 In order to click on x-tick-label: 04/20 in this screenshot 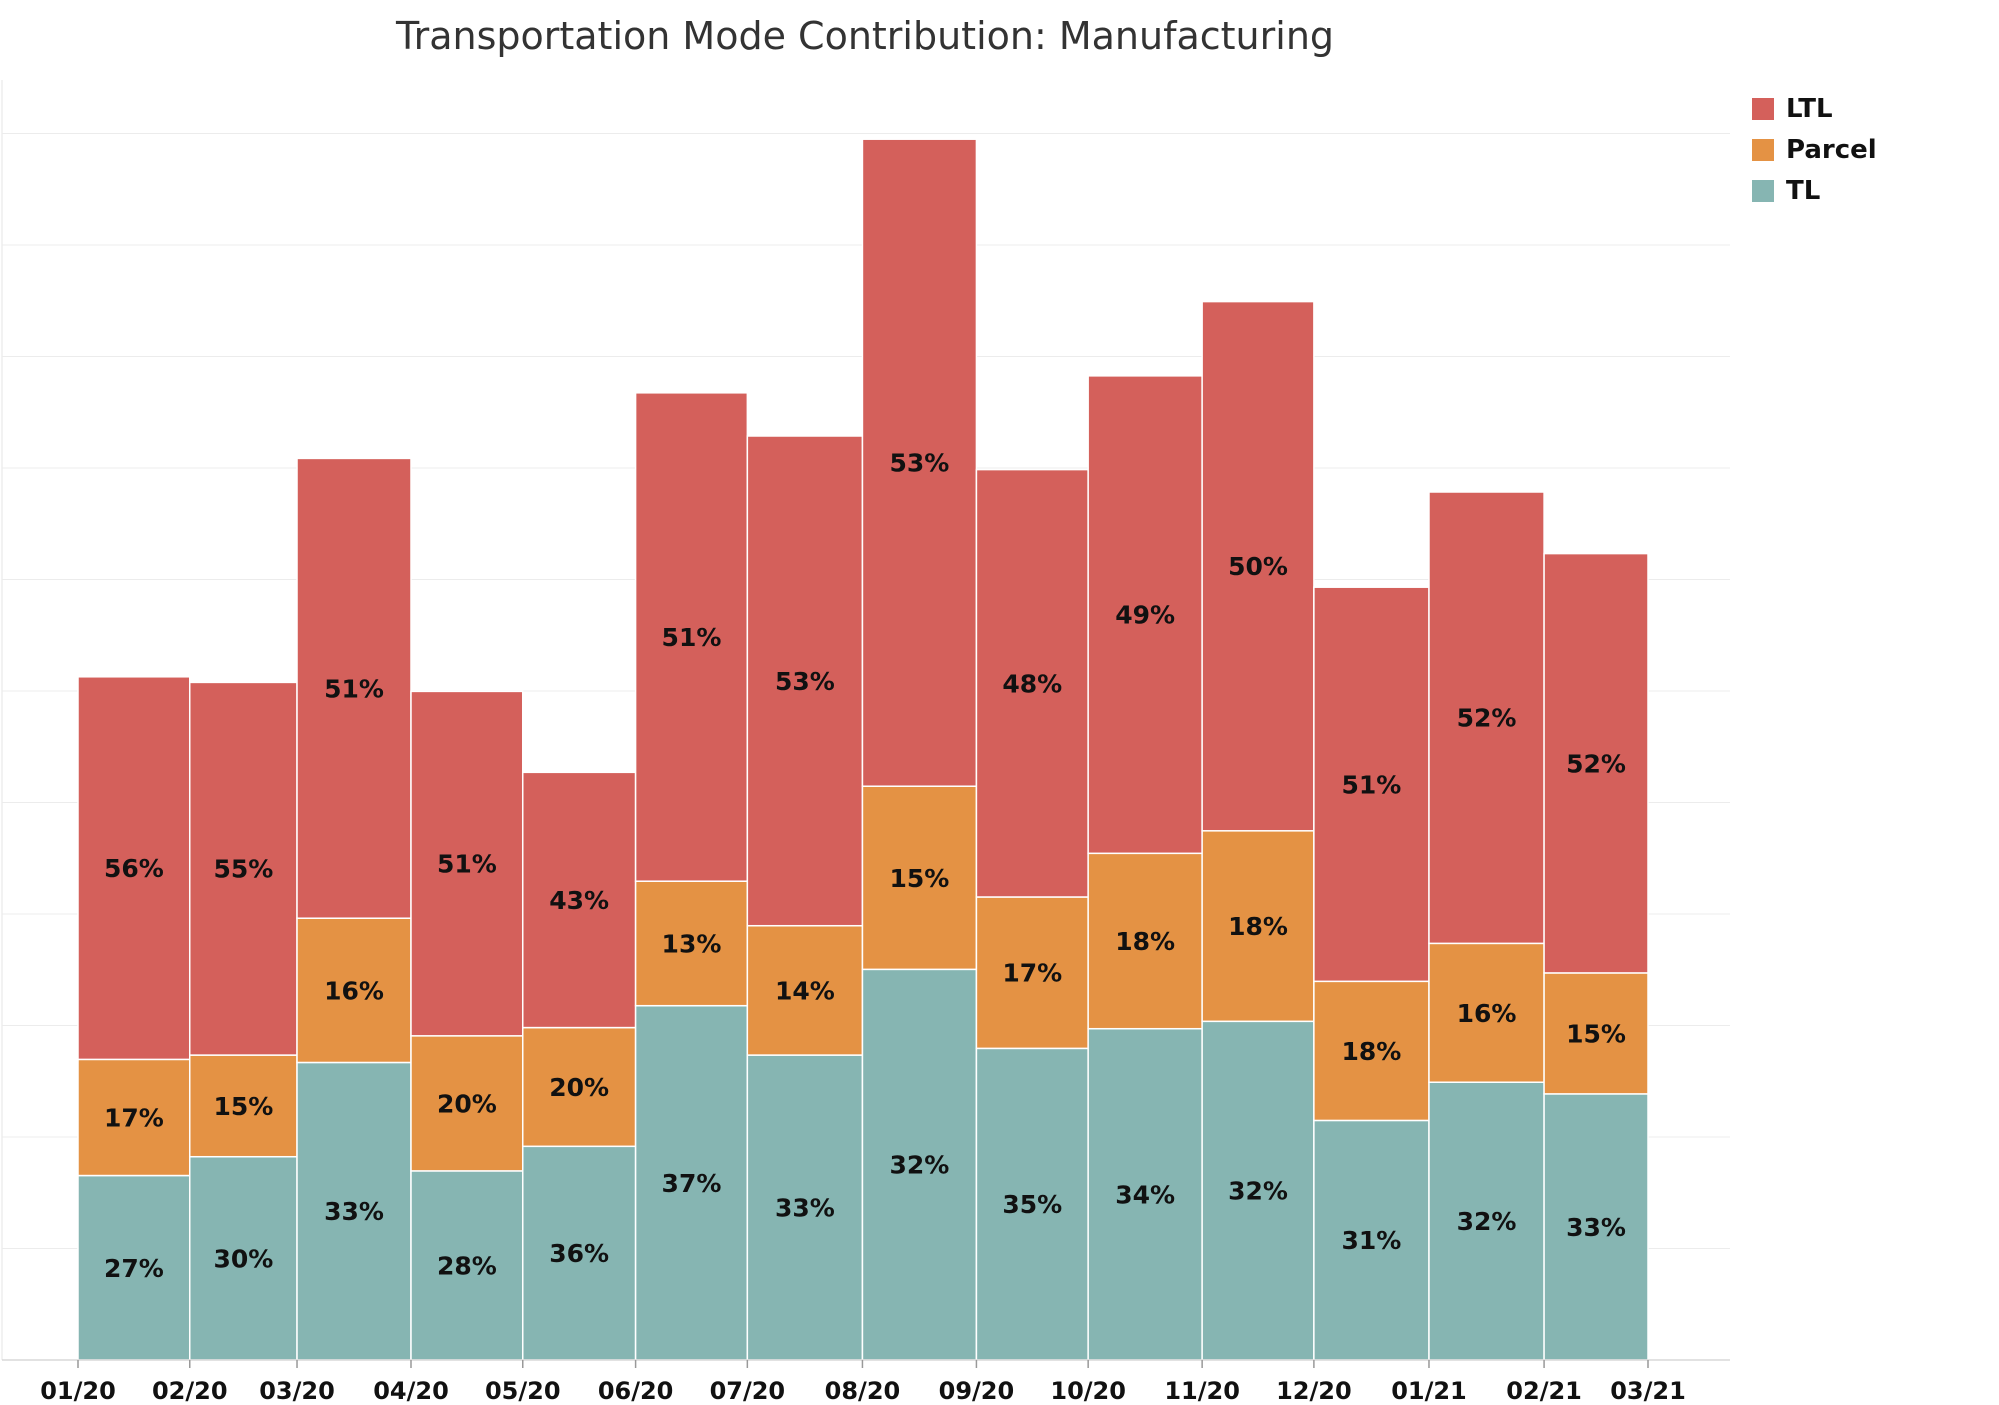, I will do `click(411, 1391)`.